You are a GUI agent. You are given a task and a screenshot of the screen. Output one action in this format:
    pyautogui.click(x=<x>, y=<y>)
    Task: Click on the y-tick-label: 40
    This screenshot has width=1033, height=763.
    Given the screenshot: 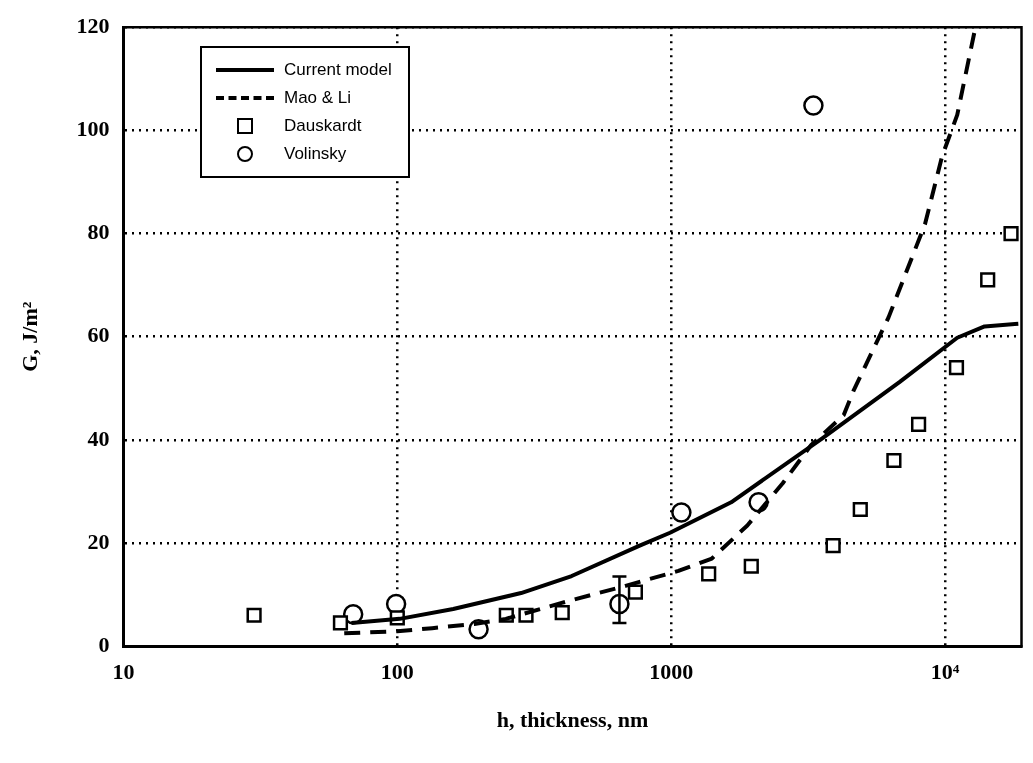 What is the action you would take?
    pyautogui.click(x=98, y=438)
    